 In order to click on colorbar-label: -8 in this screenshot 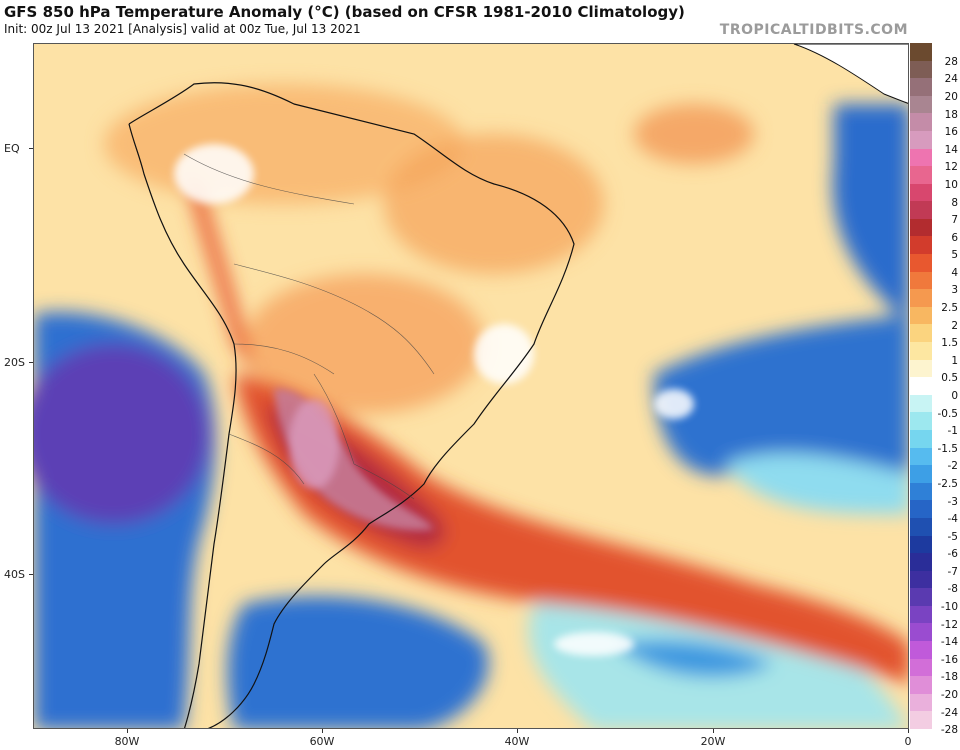, I will do `click(952, 589)`.